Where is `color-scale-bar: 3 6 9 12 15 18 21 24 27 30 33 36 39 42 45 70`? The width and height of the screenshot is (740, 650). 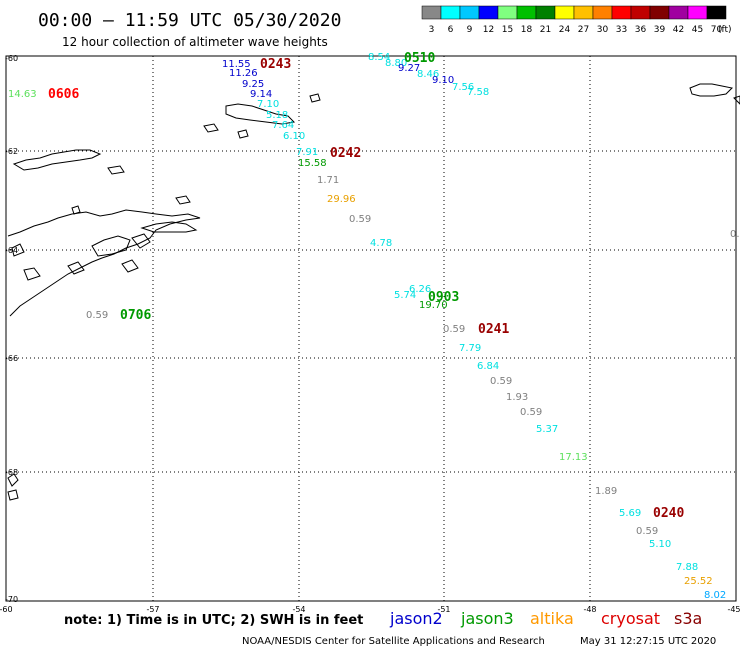 color-scale-bar: 3 6 9 12 15 18 21 24 27 30 33 36 39 42 45 70 is located at coordinates (574, 20).